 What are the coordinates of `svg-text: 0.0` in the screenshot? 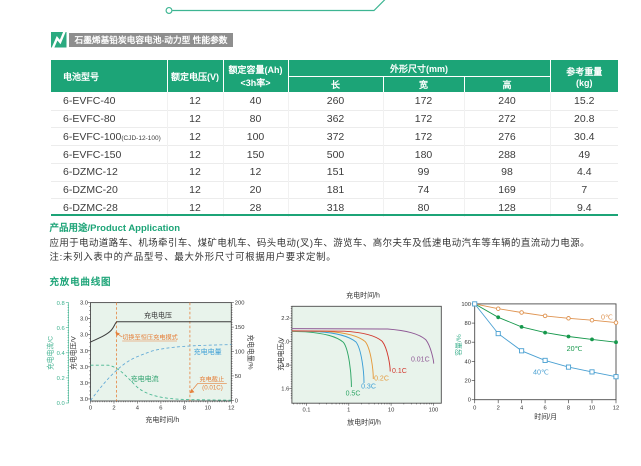 It's located at (61, 404).